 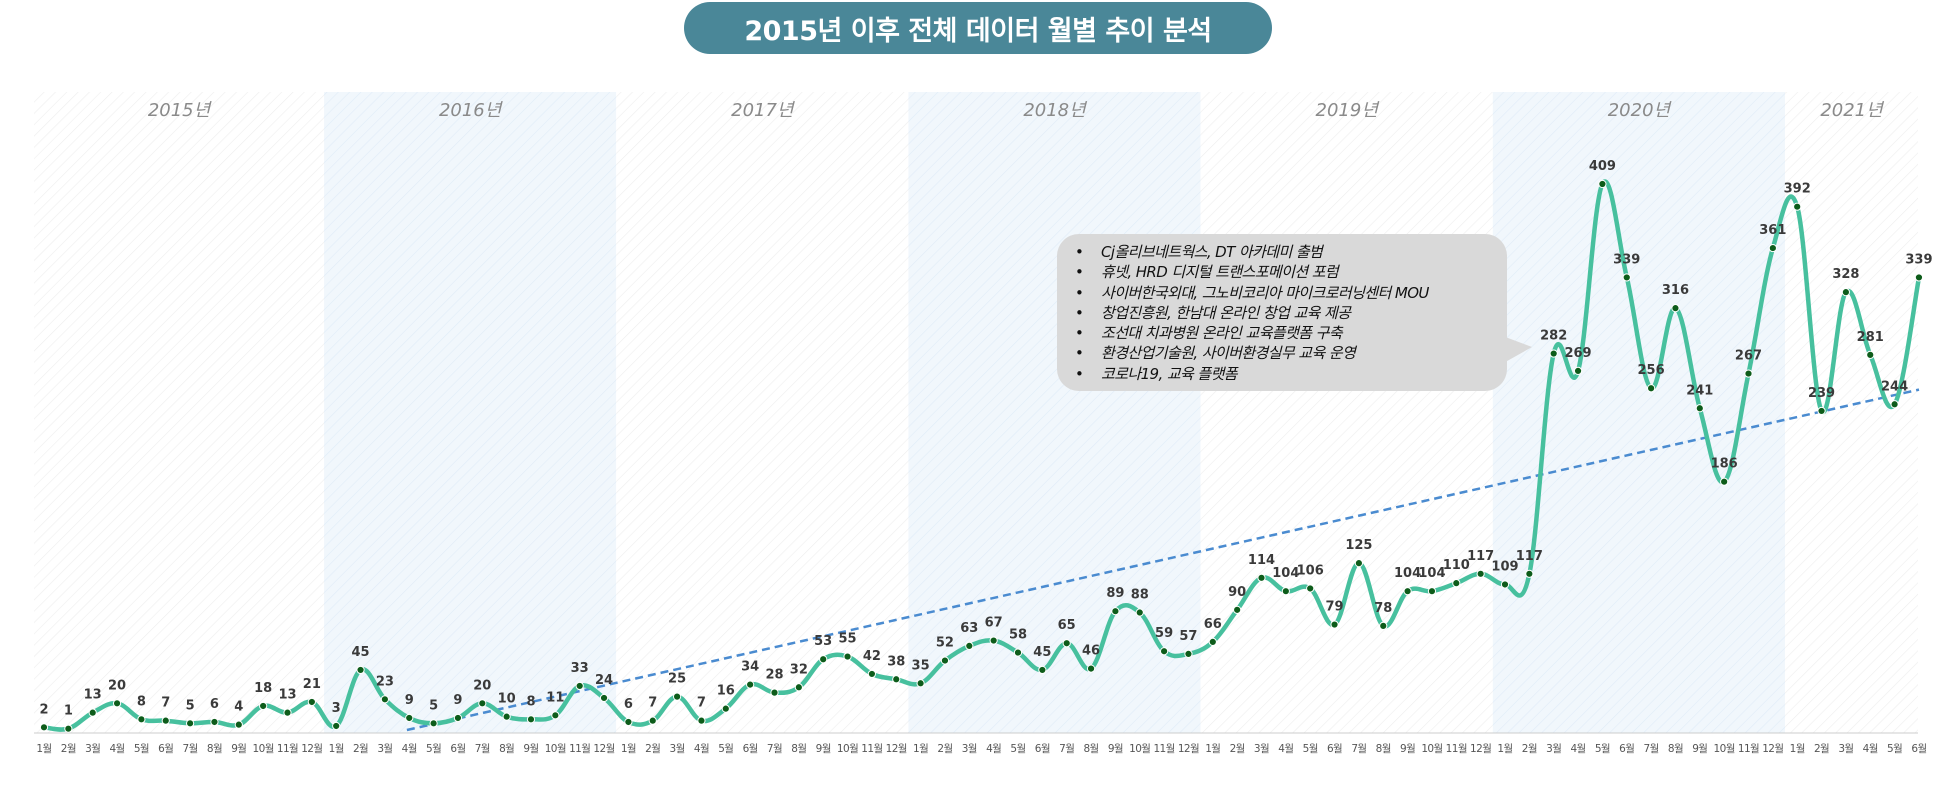 I want to click on month-tick-label: 8월, so click(x=798, y=749).